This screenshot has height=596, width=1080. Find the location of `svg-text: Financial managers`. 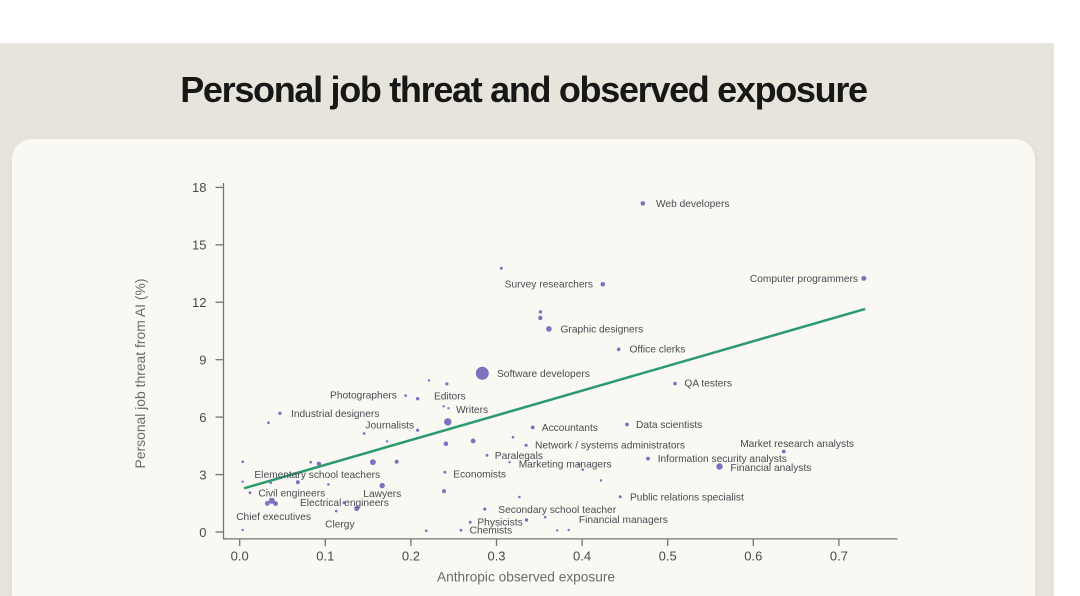

svg-text: Financial managers is located at coordinates (623, 520).